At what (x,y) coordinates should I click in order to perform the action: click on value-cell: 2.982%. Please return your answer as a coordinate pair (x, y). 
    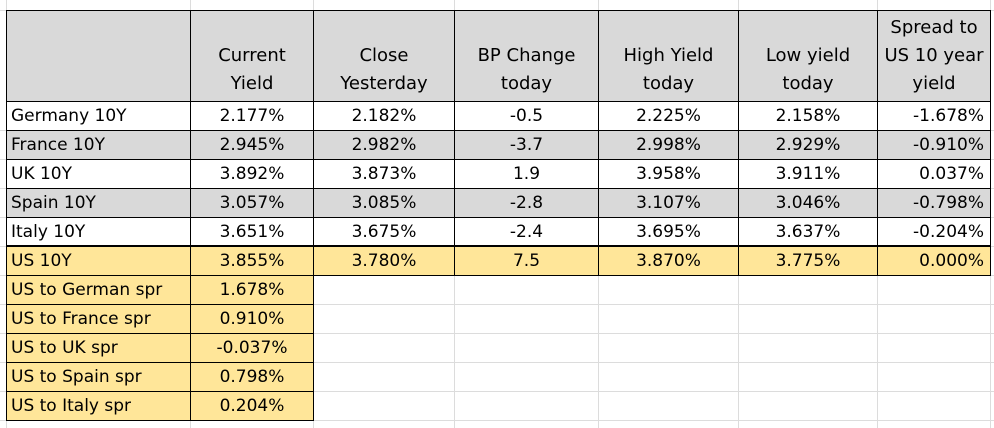
    Looking at the image, I should click on (384, 145).